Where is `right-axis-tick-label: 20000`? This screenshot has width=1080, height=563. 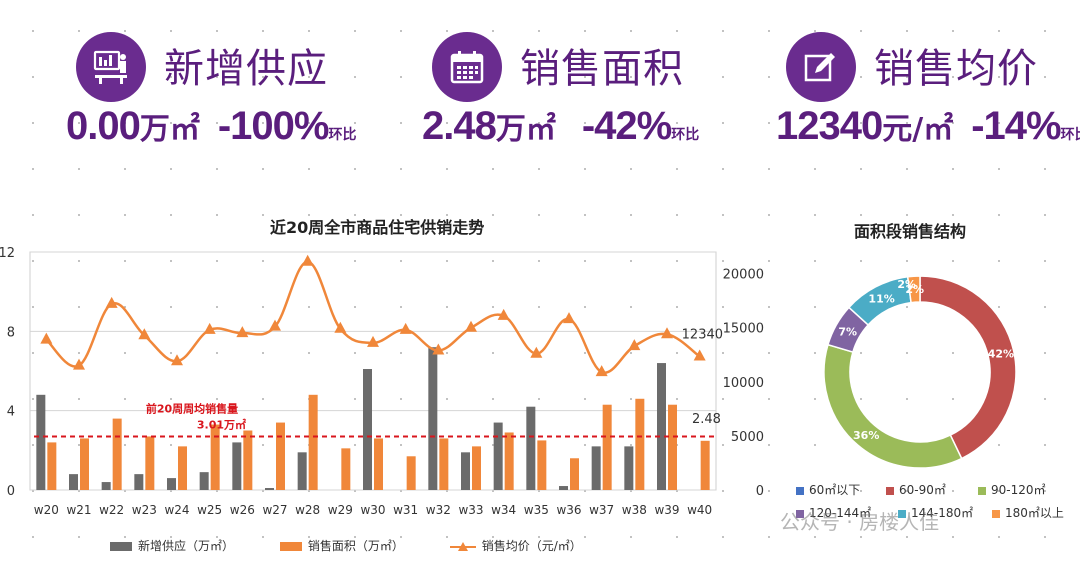
right-axis-tick-label: 20000 is located at coordinates (743, 275).